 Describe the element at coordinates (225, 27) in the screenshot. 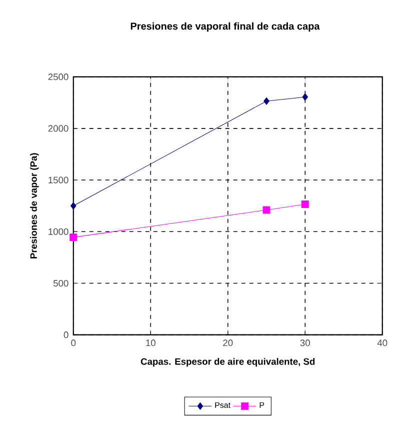

I see `chart-title: Presiones de vaporal final de cada capa` at that location.